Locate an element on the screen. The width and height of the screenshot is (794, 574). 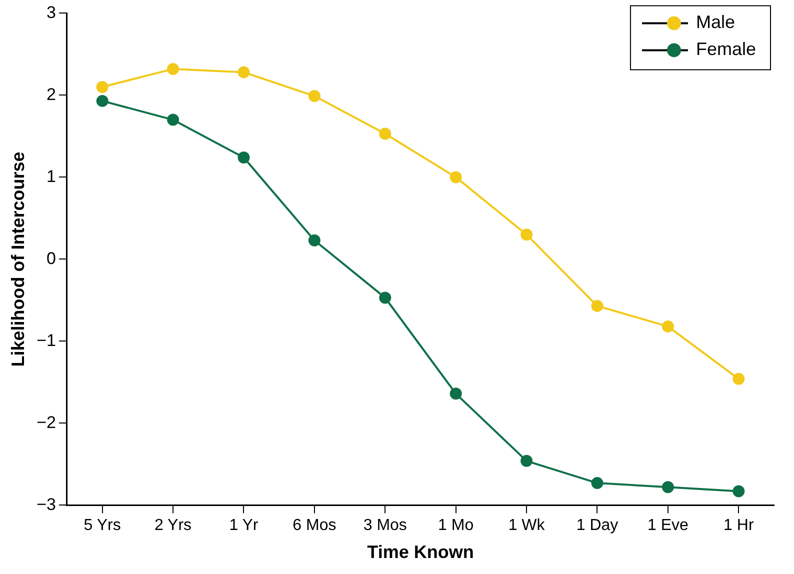
y-tick-label: 1 is located at coordinates (51, 176).